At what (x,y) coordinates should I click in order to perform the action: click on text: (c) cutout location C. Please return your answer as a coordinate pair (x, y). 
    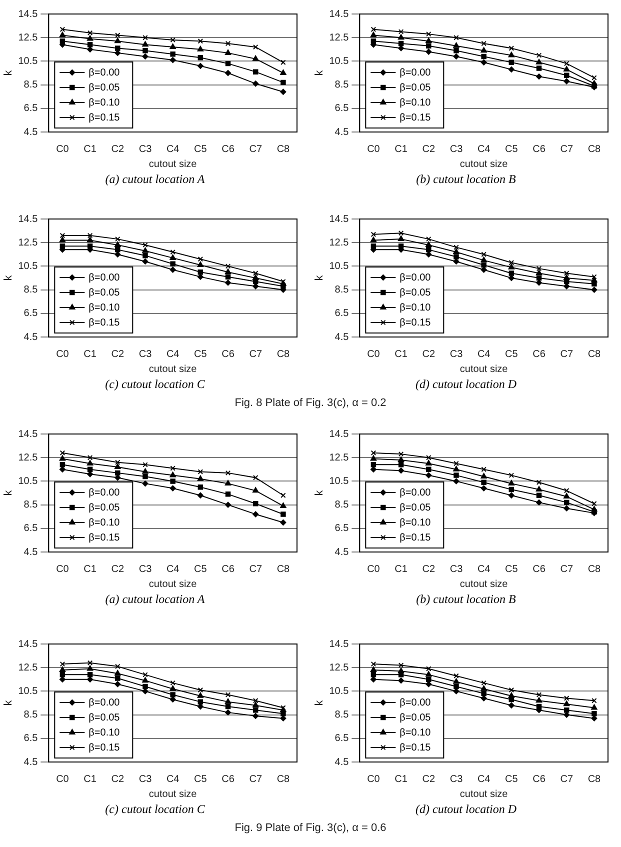
    Looking at the image, I should click on (155, 384).